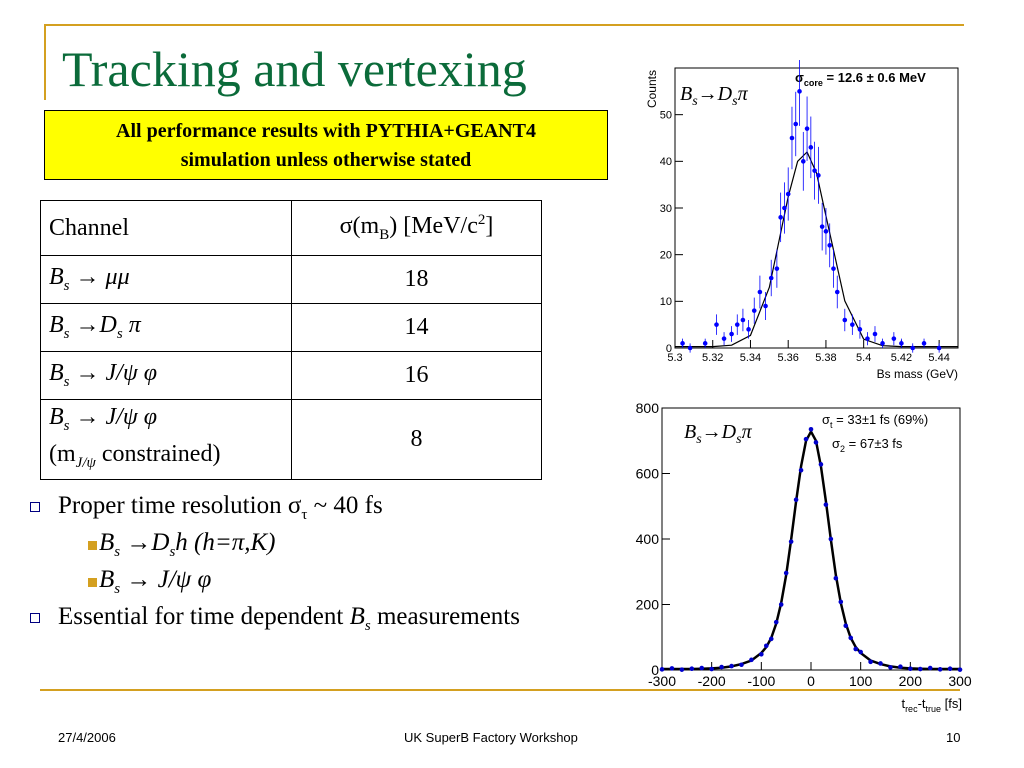 The width and height of the screenshot is (1024, 768). Describe the element at coordinates (712, 681) in the screenshot. I see `x-tick-label: -200` at that location.